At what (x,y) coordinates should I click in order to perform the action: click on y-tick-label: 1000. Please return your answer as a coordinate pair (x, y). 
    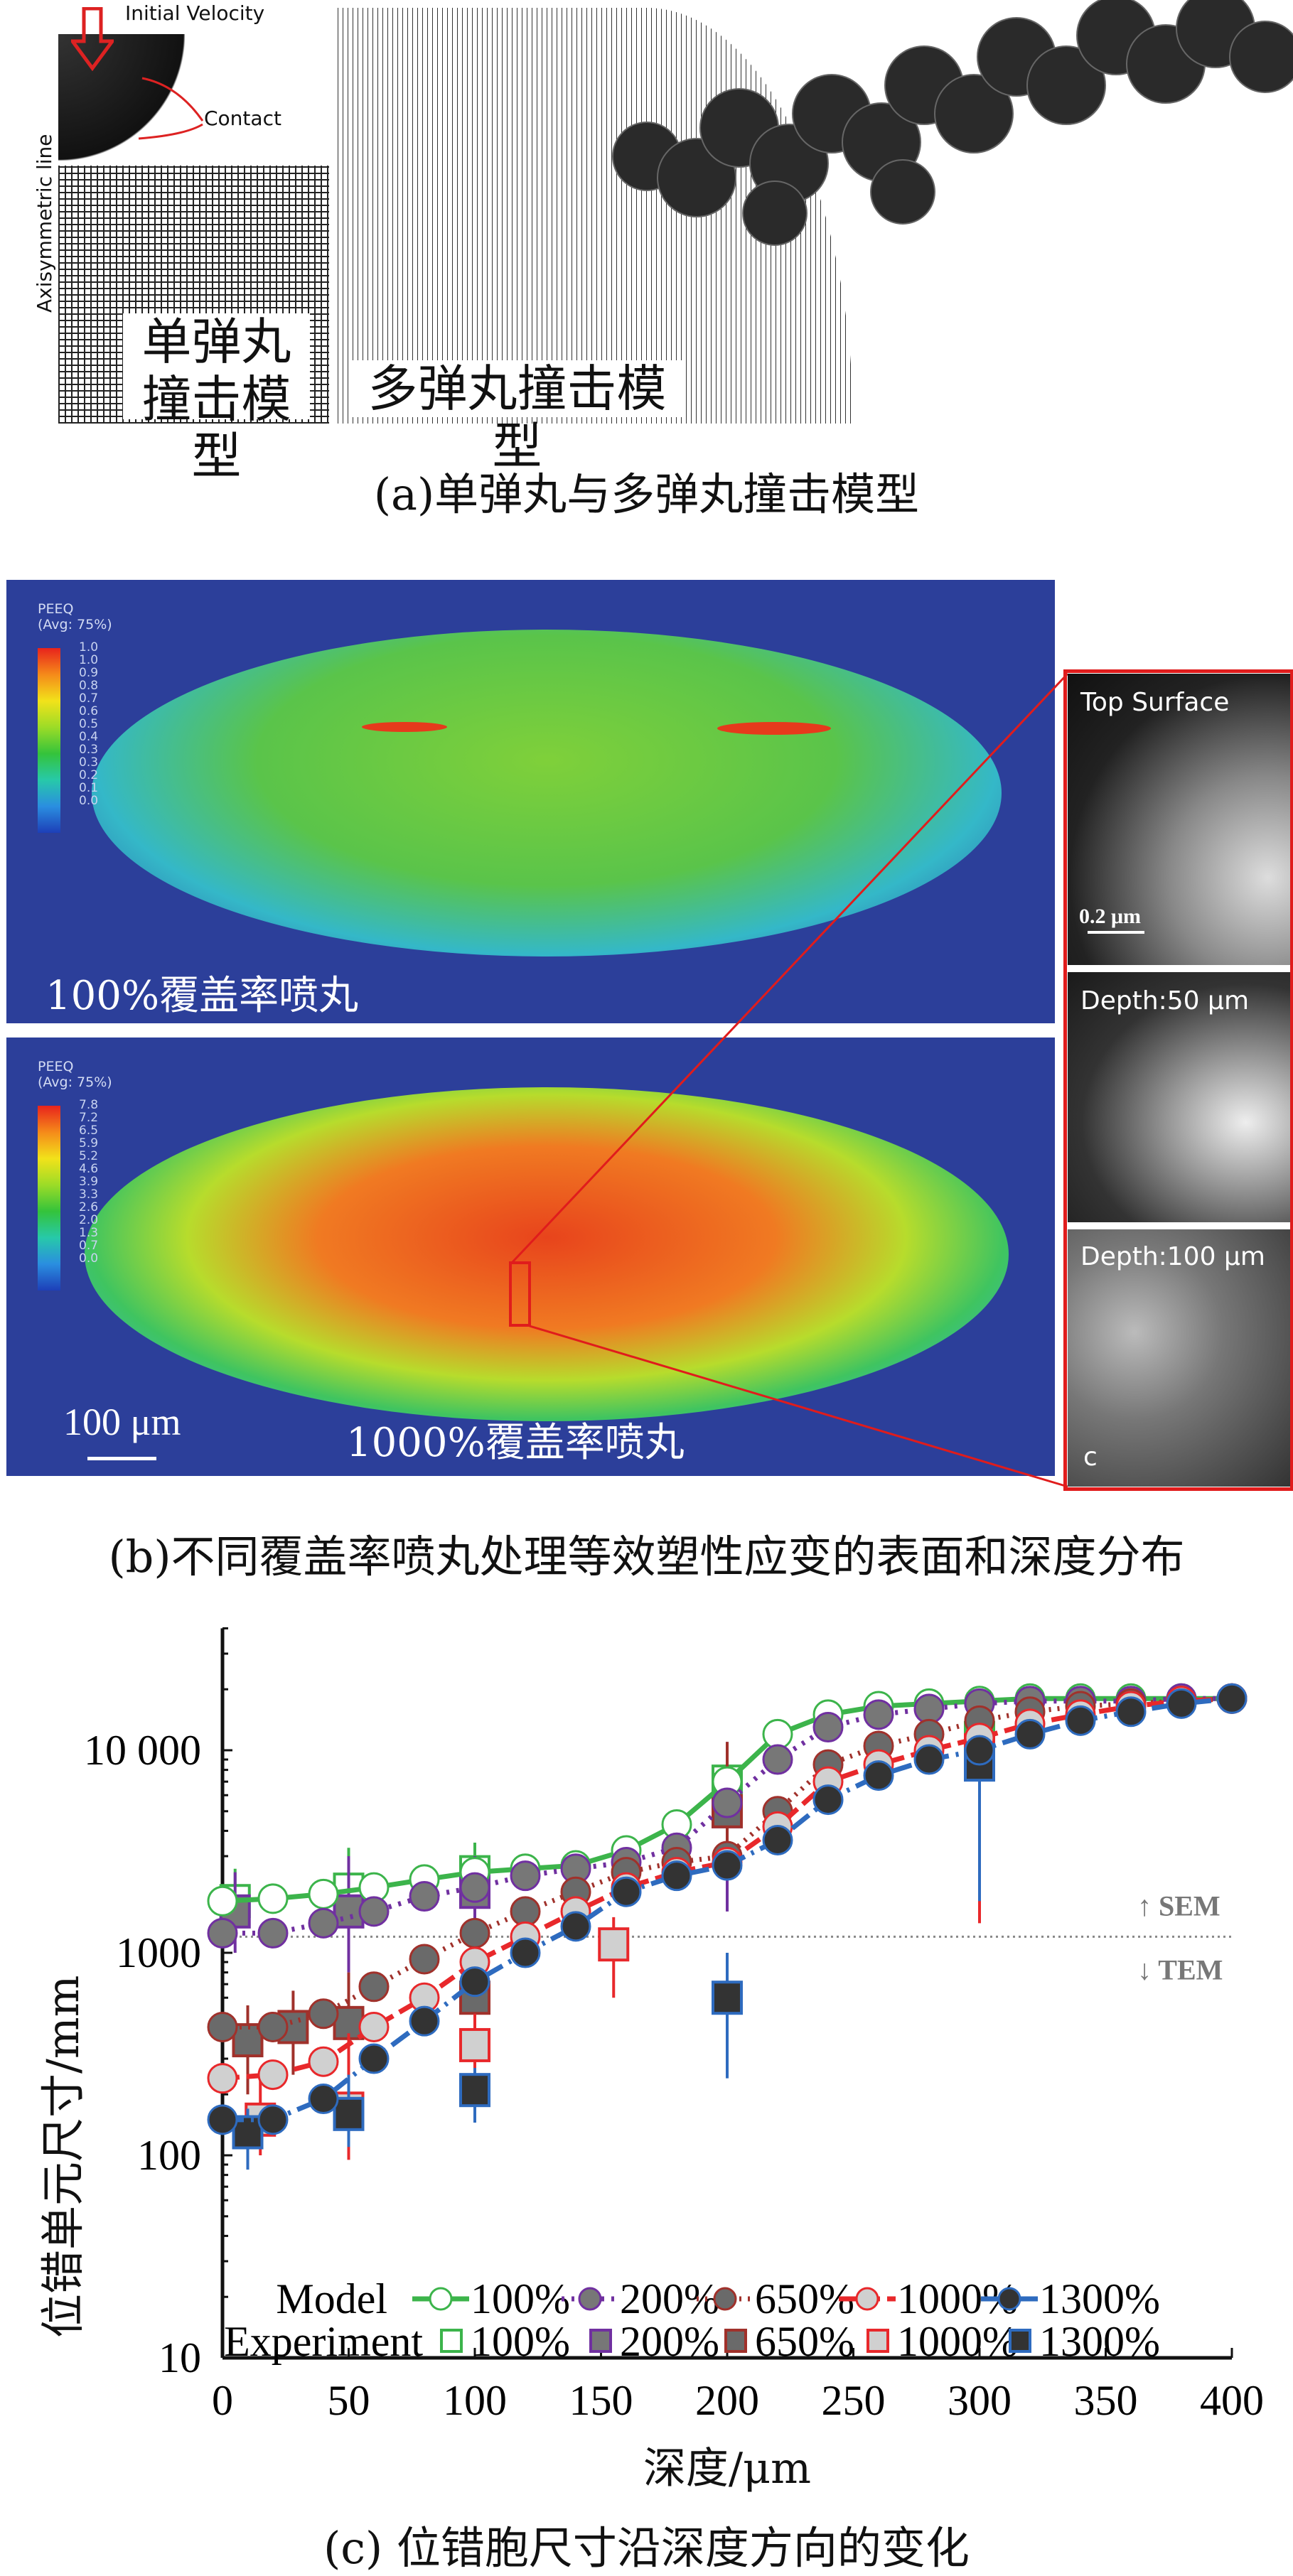
    Looking at the image, I should click on (158, 1952).